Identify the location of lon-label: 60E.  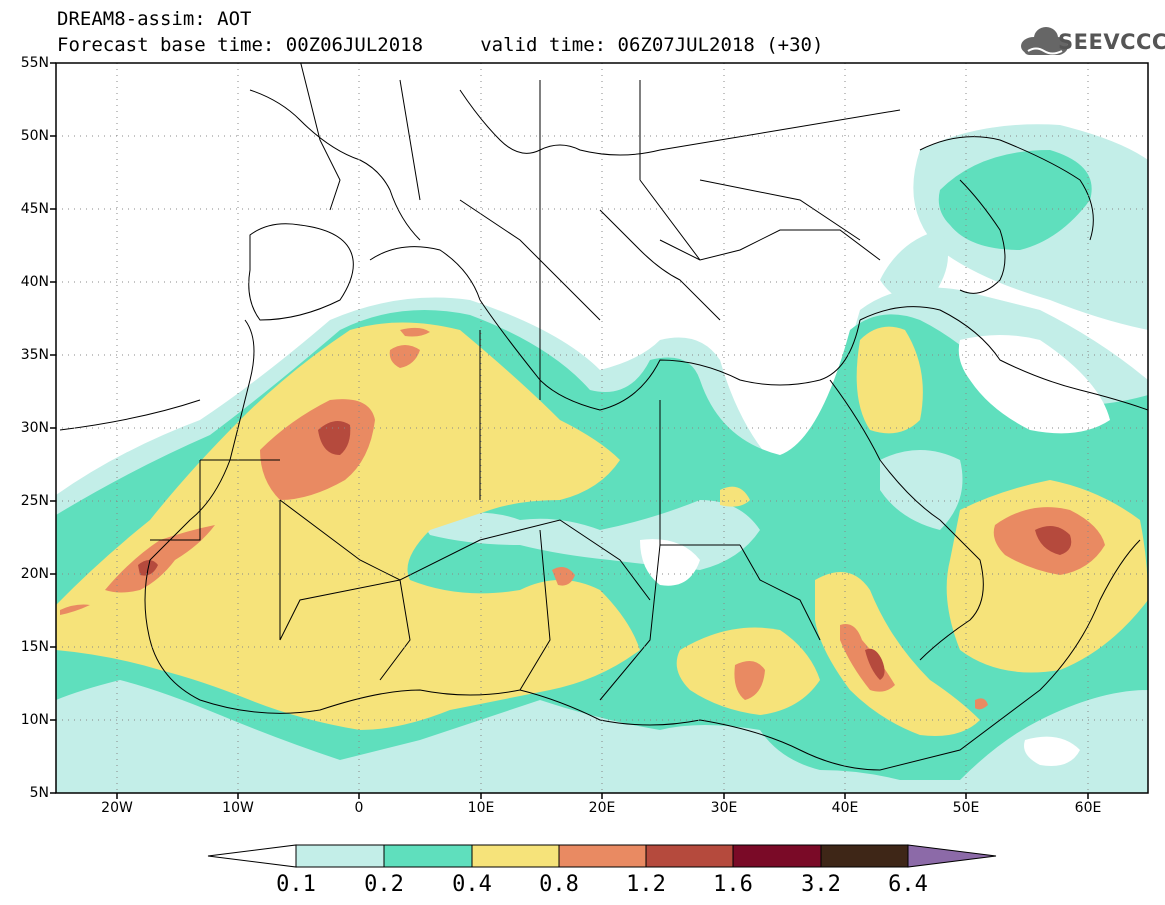
(1088, 808).